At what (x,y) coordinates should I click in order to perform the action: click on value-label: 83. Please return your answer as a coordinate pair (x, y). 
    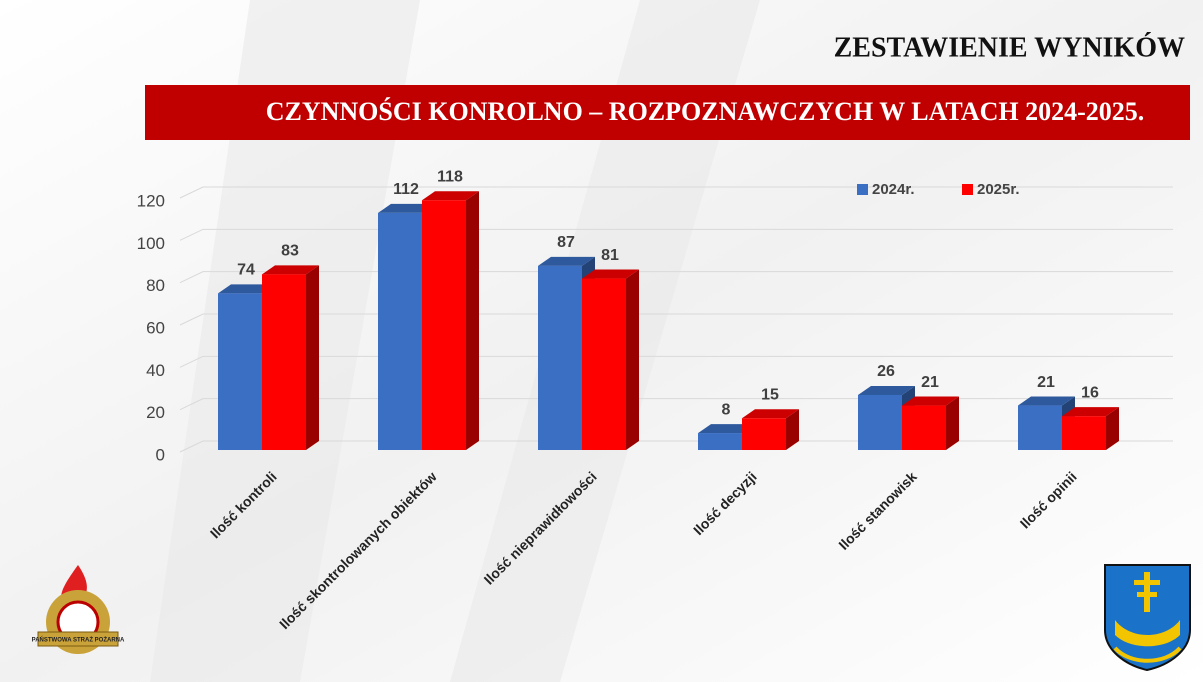
    Looking at the image, I should click on (290, 251).